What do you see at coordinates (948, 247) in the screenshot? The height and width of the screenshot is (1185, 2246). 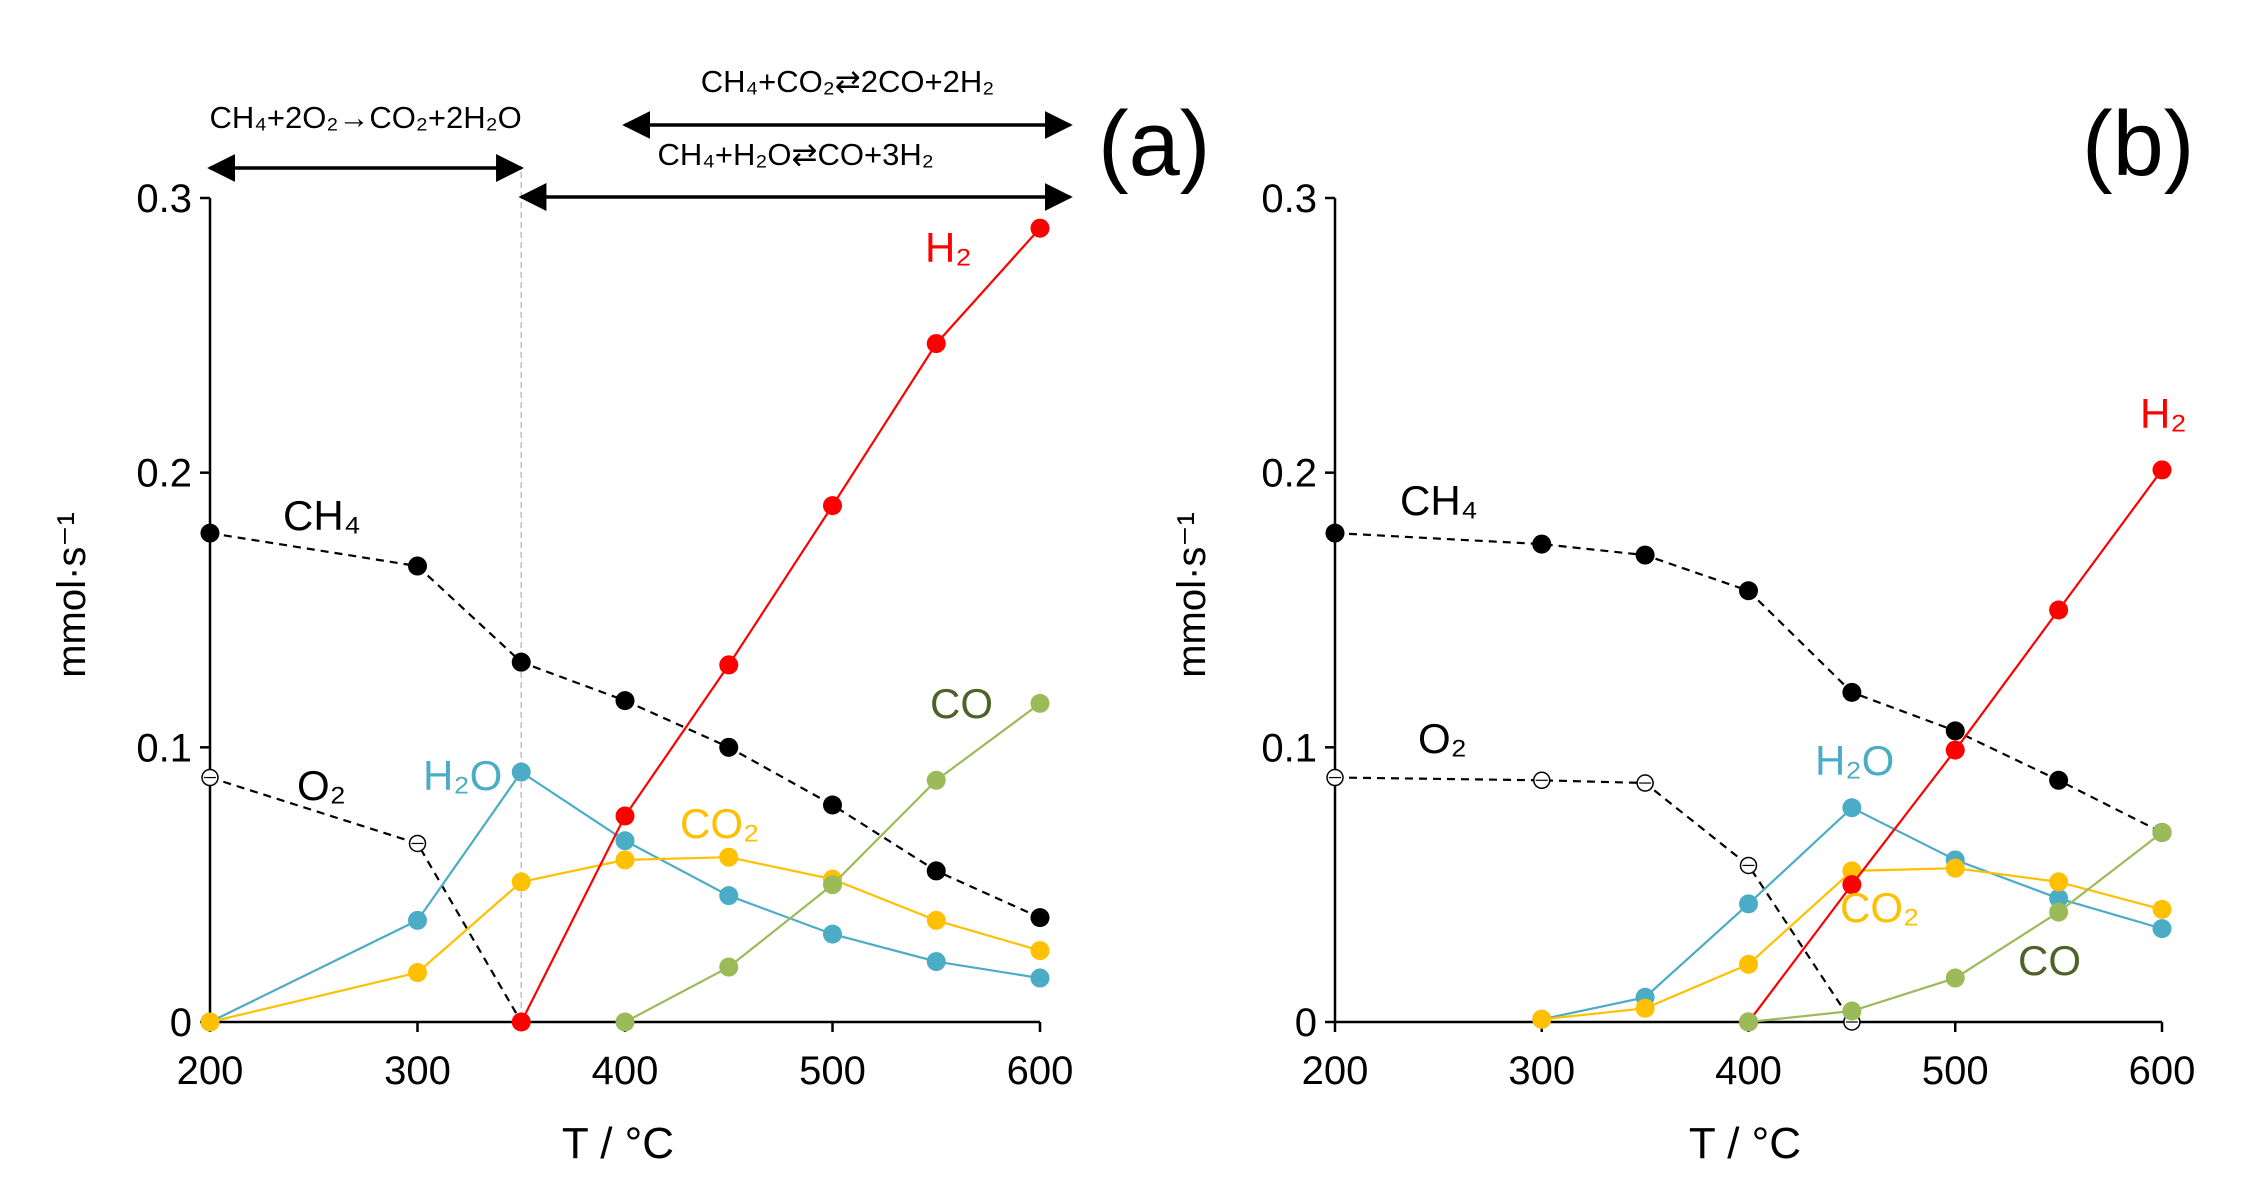 I see `series-label-a: H₂` at bounding box center [948, 247].